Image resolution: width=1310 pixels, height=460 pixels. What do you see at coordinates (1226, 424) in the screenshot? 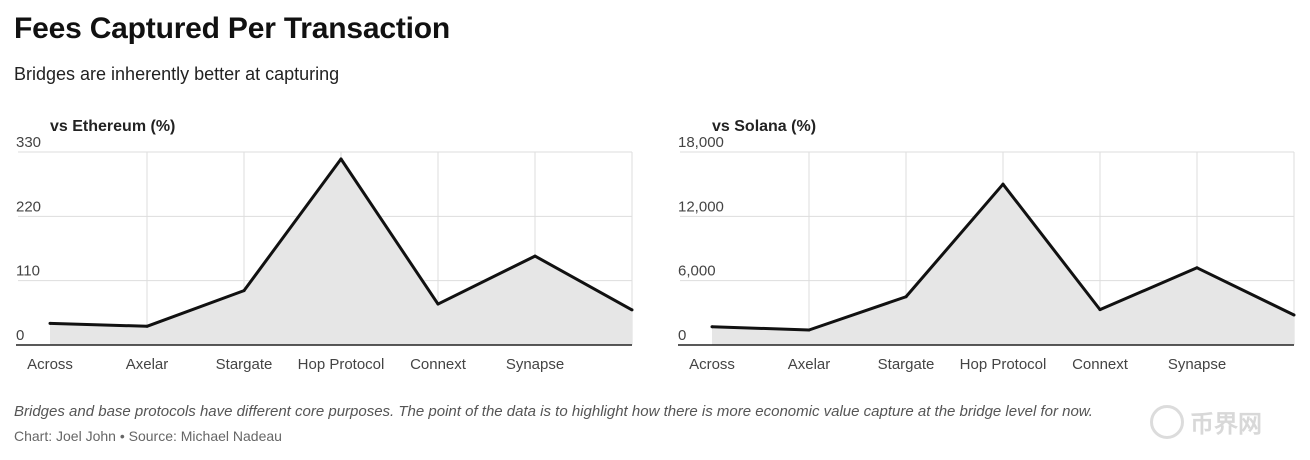
I see `watermark-text: 币界网` at bounding box center [1226, 424].